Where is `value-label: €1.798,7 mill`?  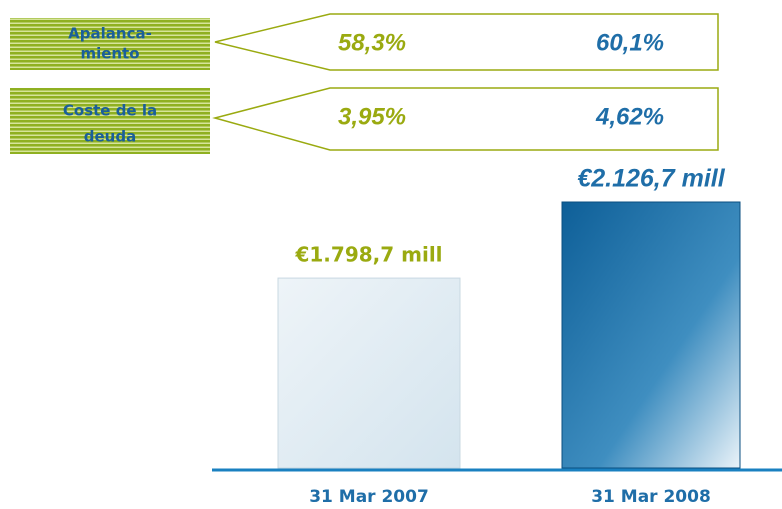 value-label: €1.798,7 mill is located at coordinates (368, 255).